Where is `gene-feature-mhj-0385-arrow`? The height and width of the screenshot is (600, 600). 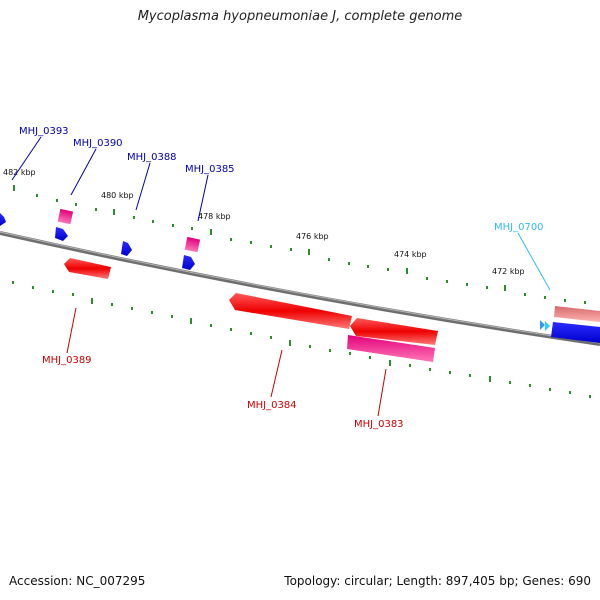
gene-feature-mhj-0385-arrow is located at coordinates (188, 262).